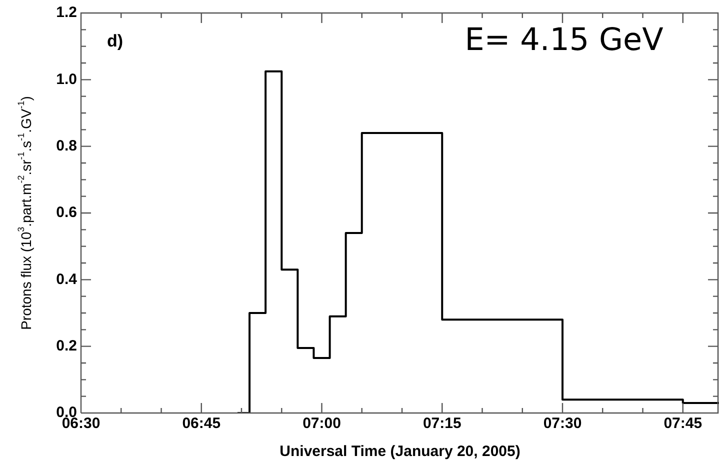  Describe the element at coordinates (201, 423) in the screenshot. I see `x-tick-label: 06:45` at that location.